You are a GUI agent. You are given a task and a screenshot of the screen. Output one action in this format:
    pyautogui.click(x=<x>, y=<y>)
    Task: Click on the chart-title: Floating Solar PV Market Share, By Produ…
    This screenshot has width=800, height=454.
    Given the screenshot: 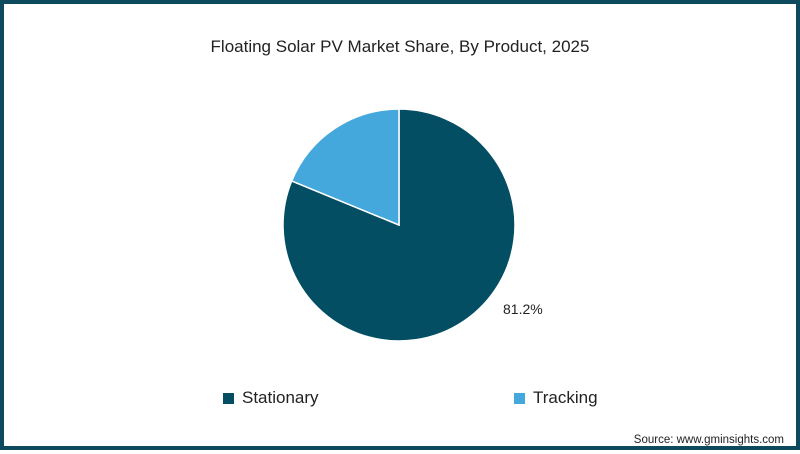 What is the action you would take?
    pyautogui.click(x=400, y=46)
    